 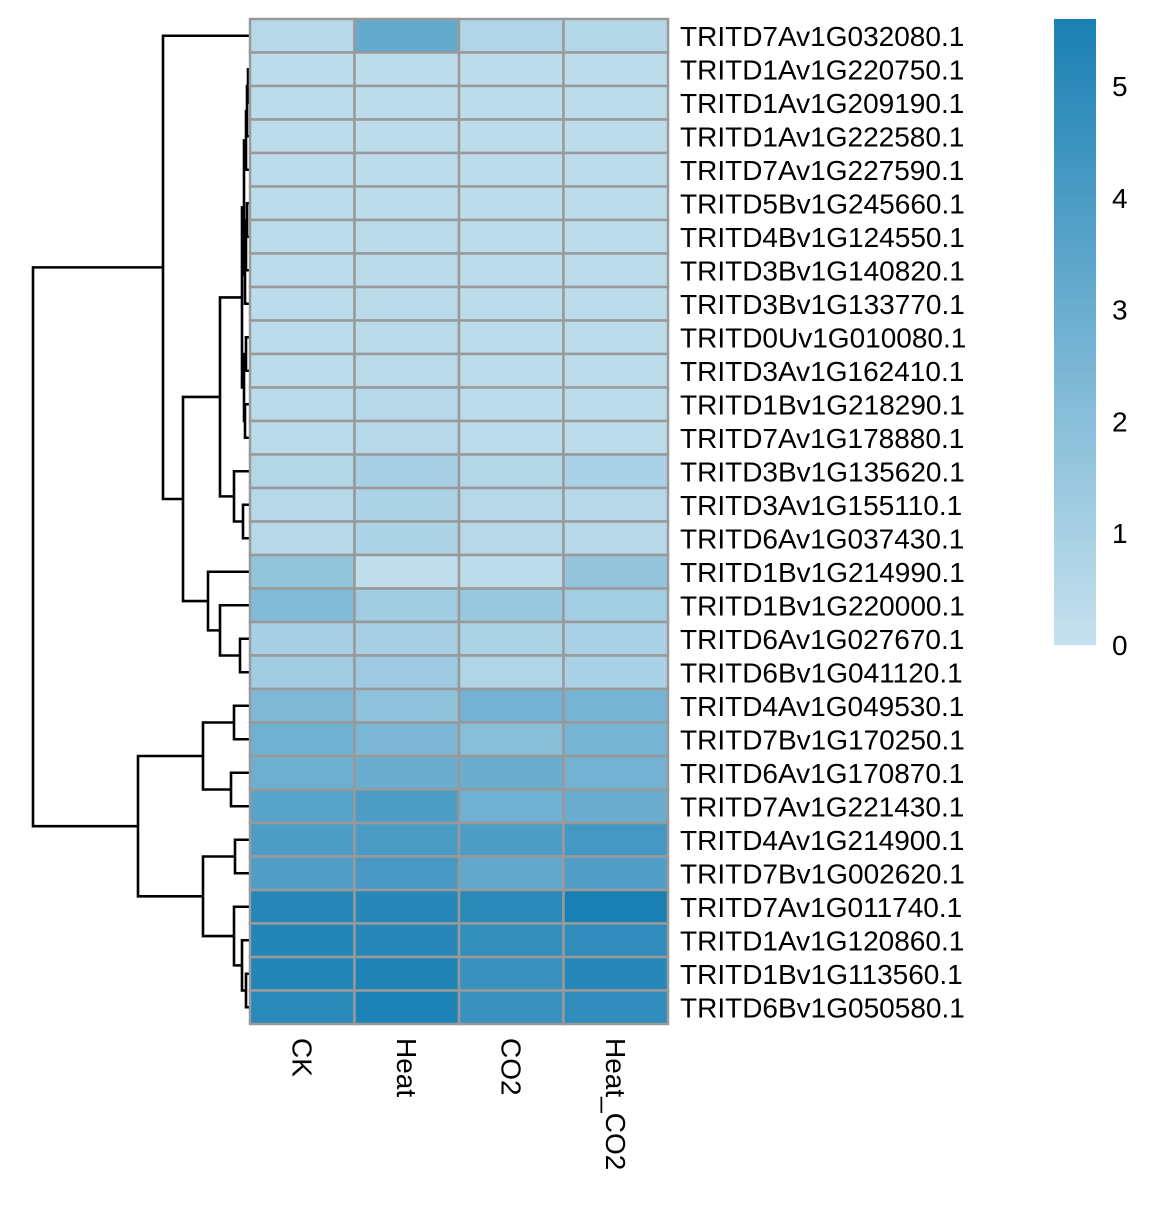 I want to click on row-label: TRITD7Bv1G002620.1, so click(x=822, y=873).